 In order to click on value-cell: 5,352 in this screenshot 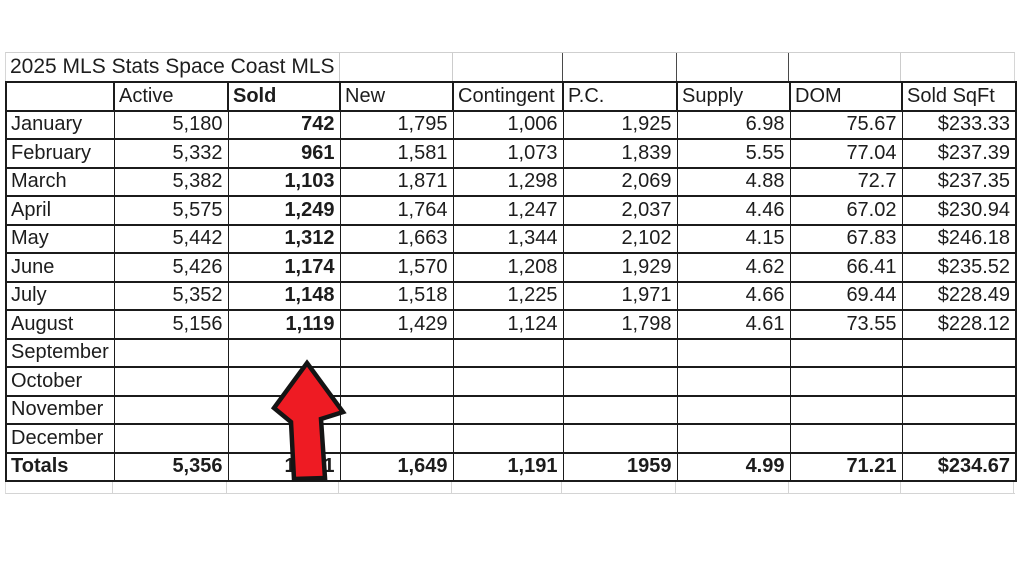, I will do `click(171, 295)`.